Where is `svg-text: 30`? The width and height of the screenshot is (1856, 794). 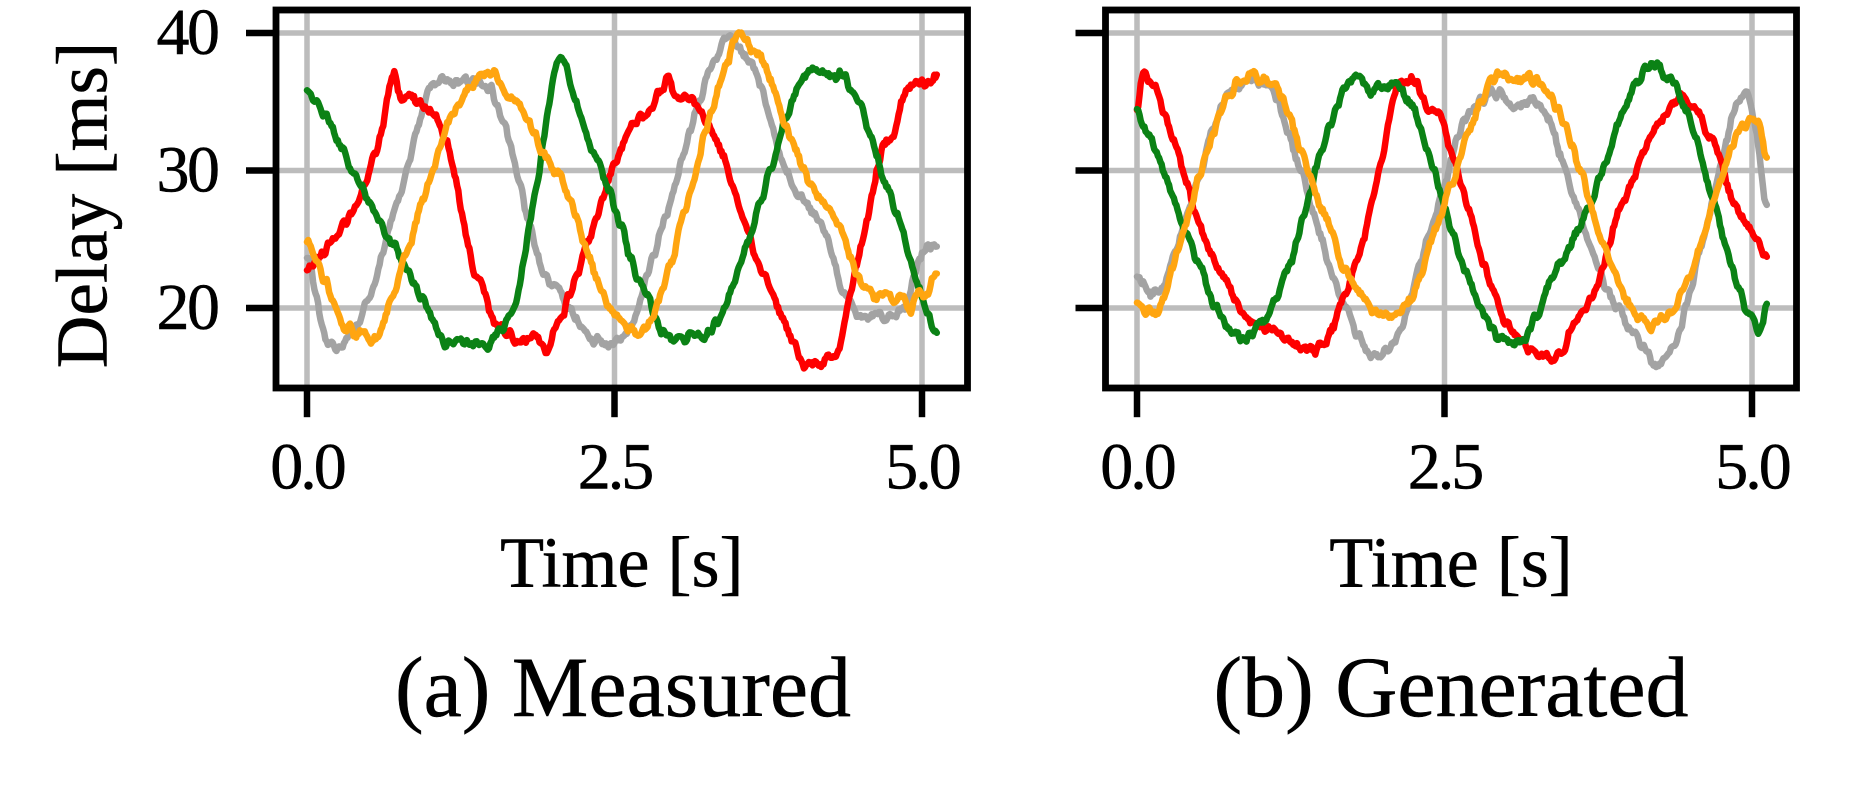 svg-text: 30 is located at coordinates (188, 169).